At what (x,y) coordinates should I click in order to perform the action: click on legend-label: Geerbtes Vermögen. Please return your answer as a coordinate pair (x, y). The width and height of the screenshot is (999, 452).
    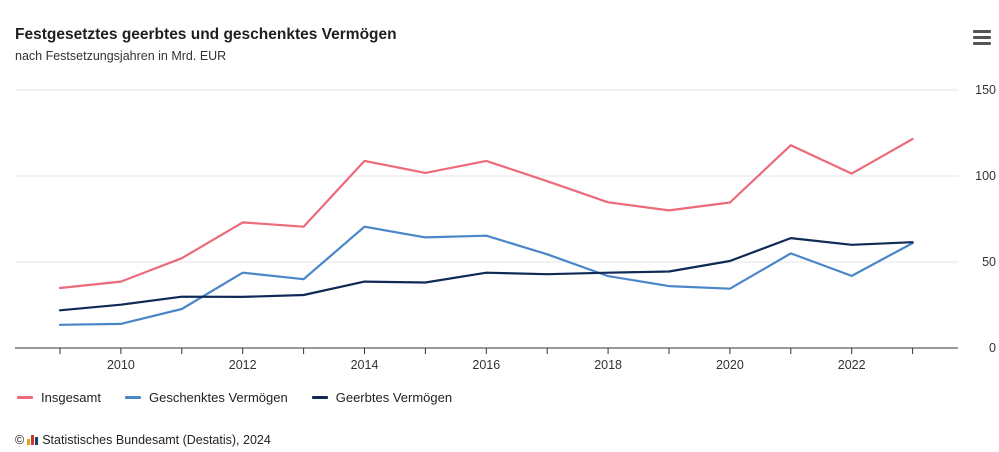
    Looking at the image, I should click on (394, 397).